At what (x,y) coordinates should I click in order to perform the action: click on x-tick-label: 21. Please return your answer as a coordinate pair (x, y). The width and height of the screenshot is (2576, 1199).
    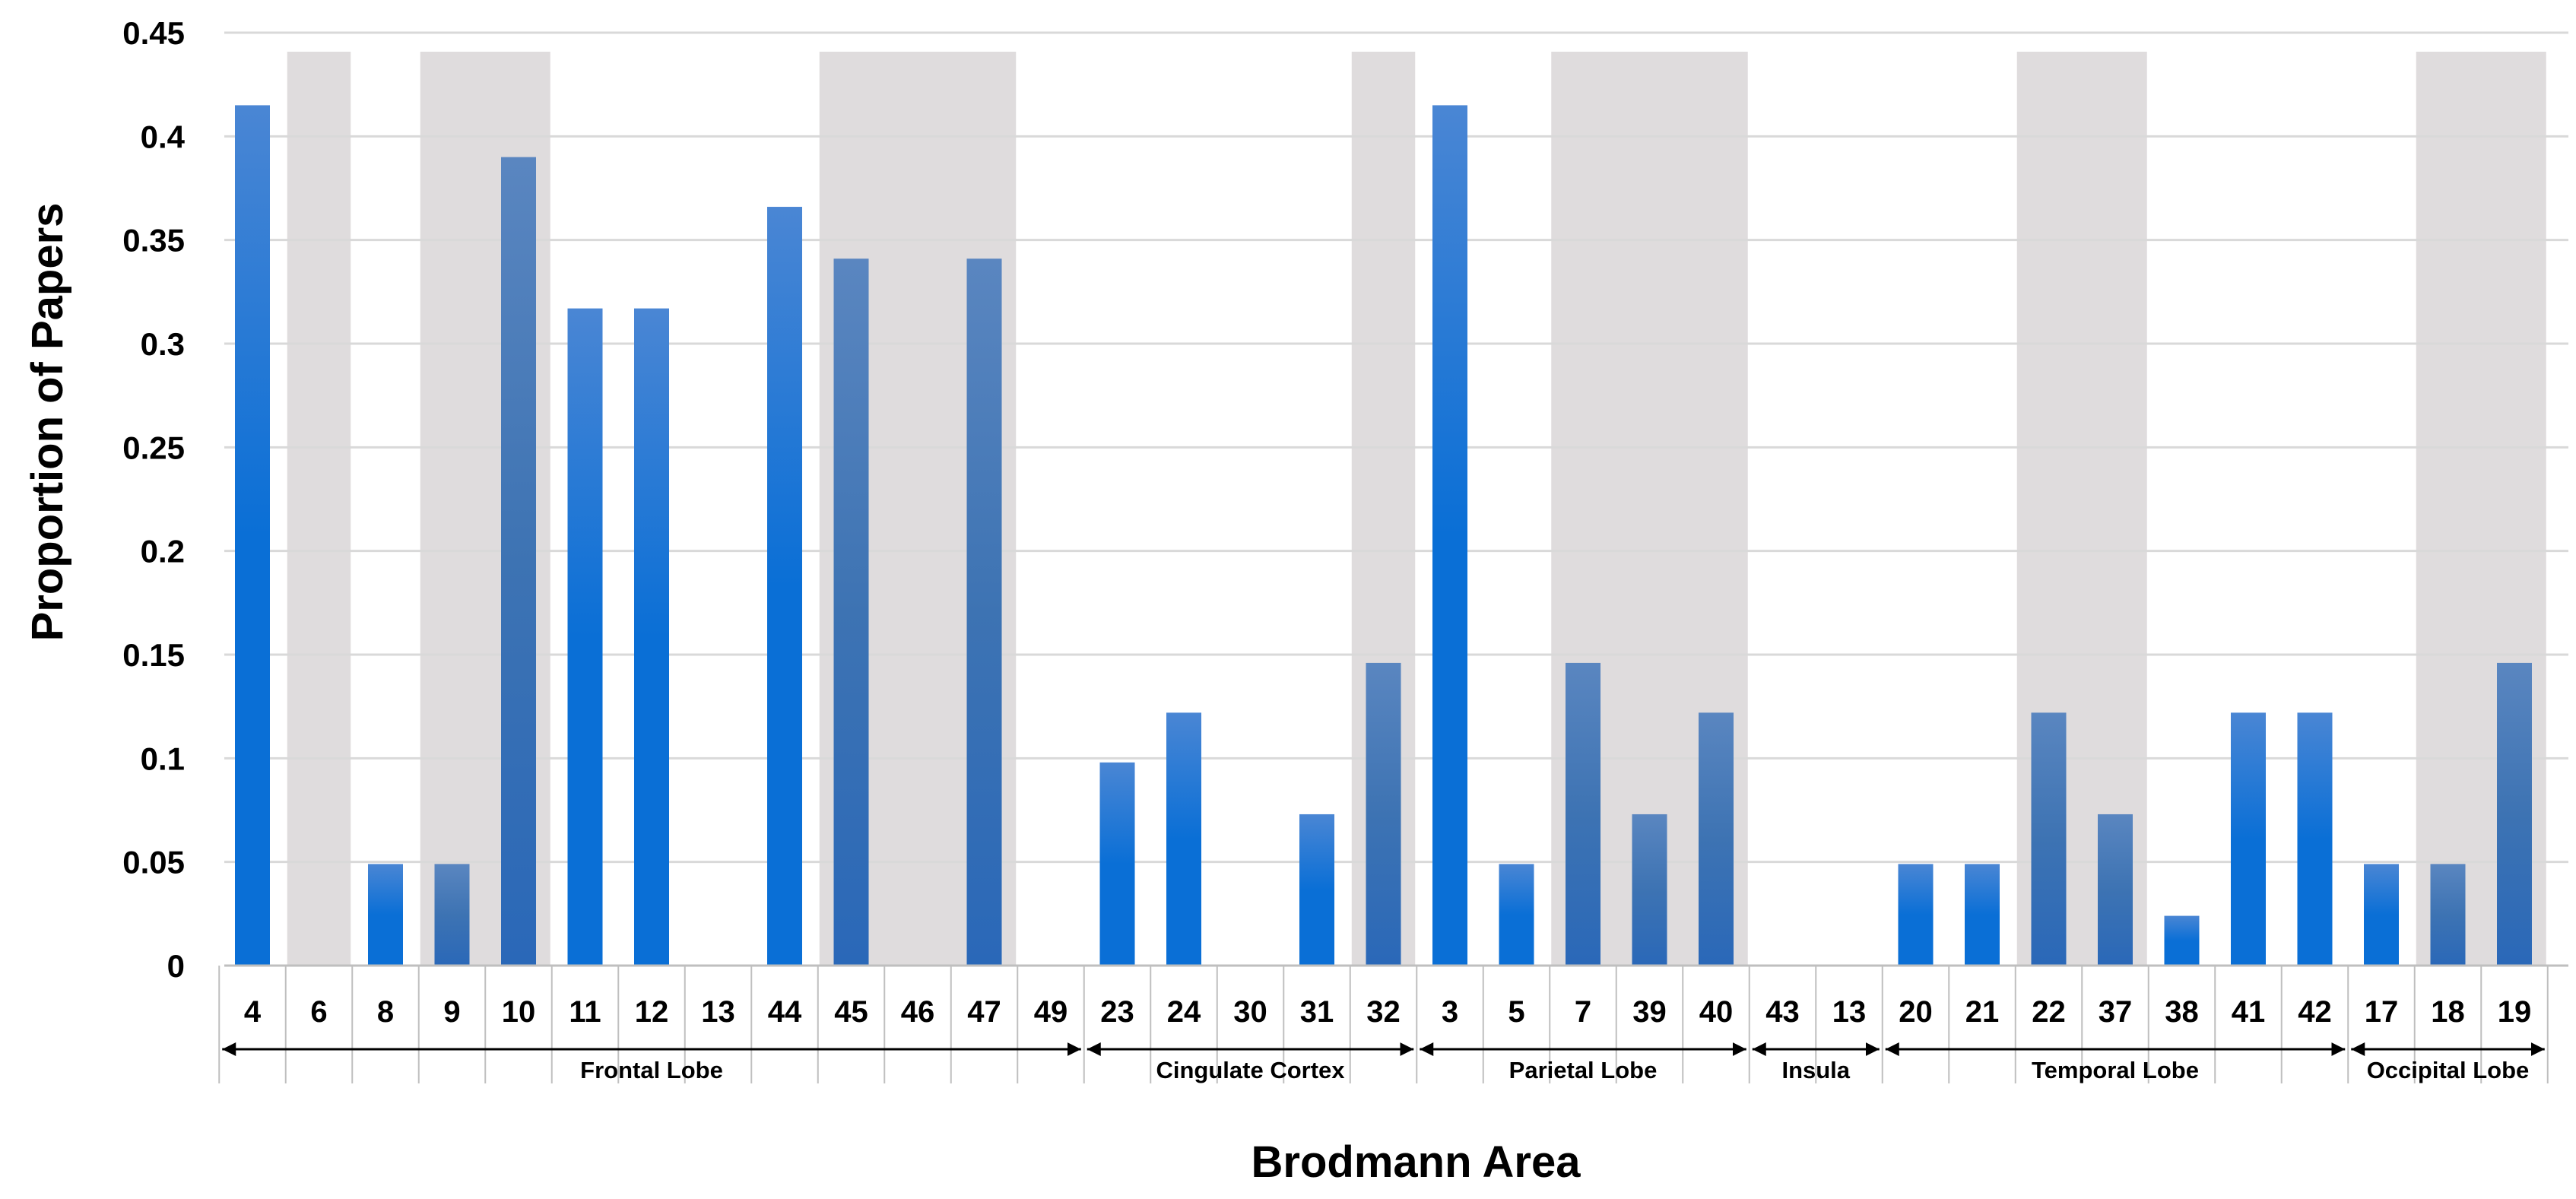
    Looking at the image, I should click on (1982, 1012).